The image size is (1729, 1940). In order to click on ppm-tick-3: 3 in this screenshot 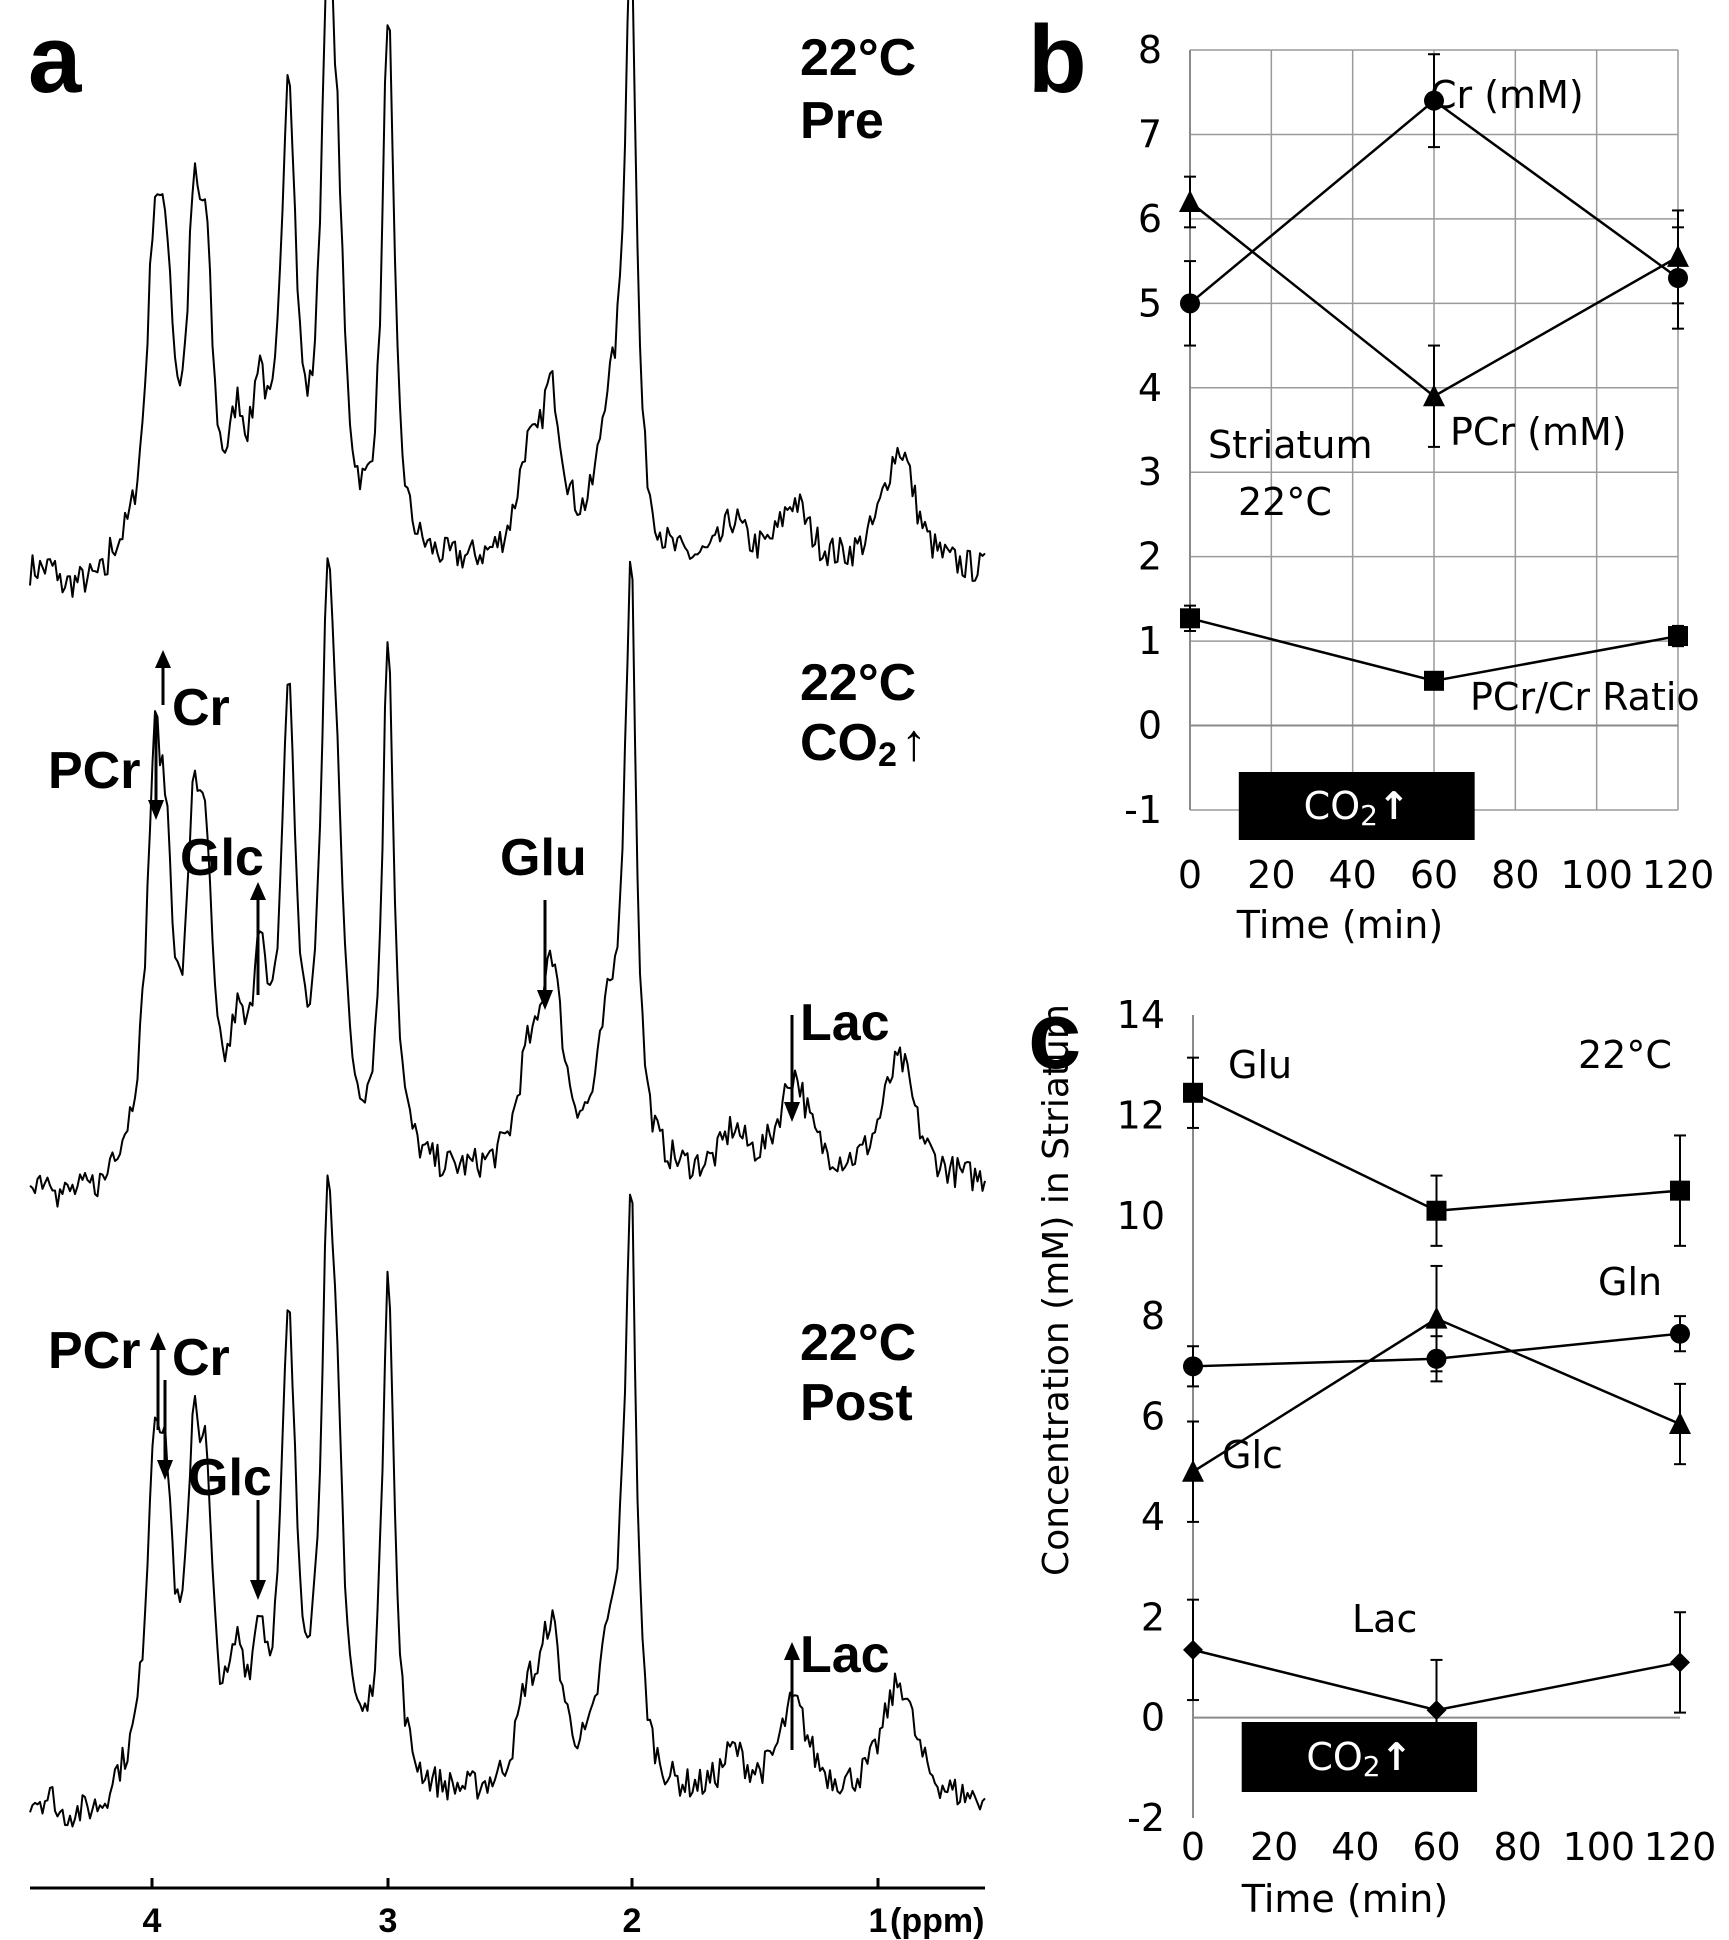, I will do `click(388, 1921)`.